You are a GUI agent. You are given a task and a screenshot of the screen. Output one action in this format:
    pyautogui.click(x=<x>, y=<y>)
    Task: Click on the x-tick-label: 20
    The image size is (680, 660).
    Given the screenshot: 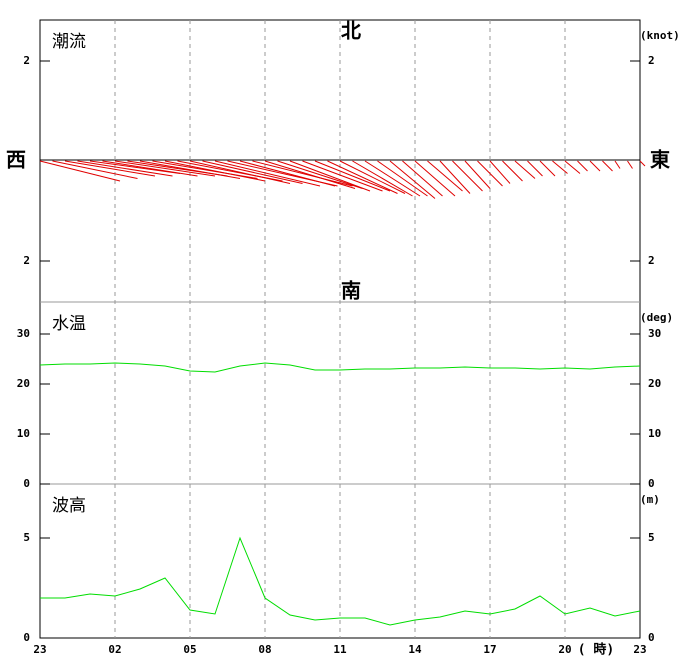 What is the action you would take?
    pyautogui.click(x=564, y=649)
    